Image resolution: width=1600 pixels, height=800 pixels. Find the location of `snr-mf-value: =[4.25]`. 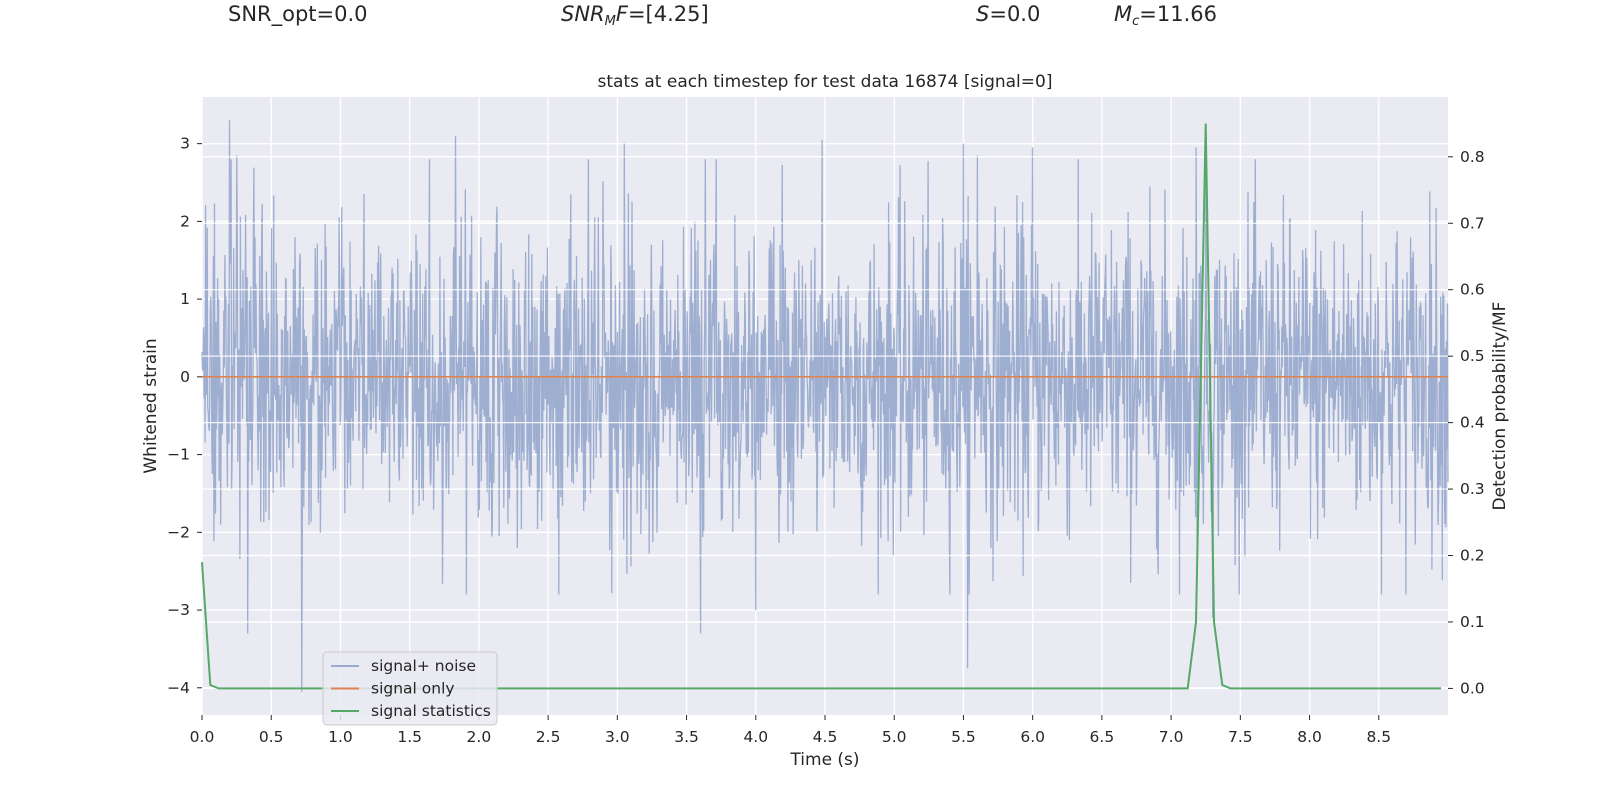

snr-mf-value: =[4.25] is located at coordinates (668, 14).